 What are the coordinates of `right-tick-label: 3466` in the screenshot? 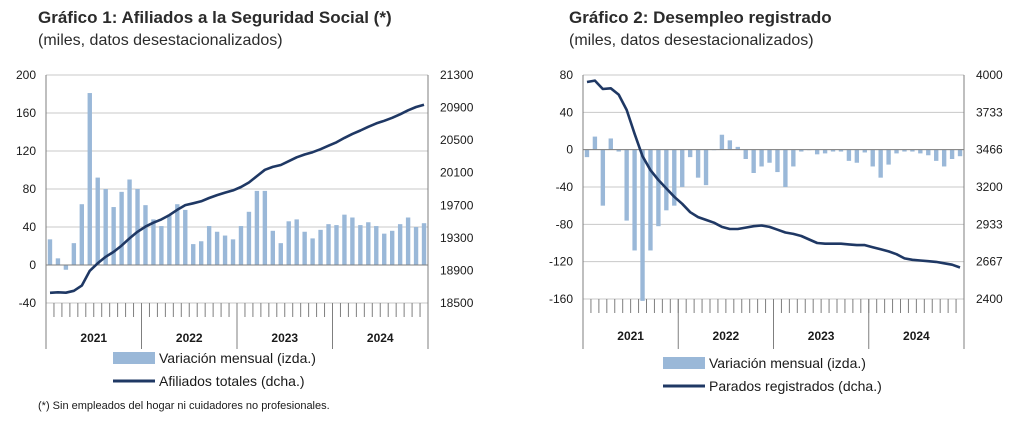 It's located at (989, 150).